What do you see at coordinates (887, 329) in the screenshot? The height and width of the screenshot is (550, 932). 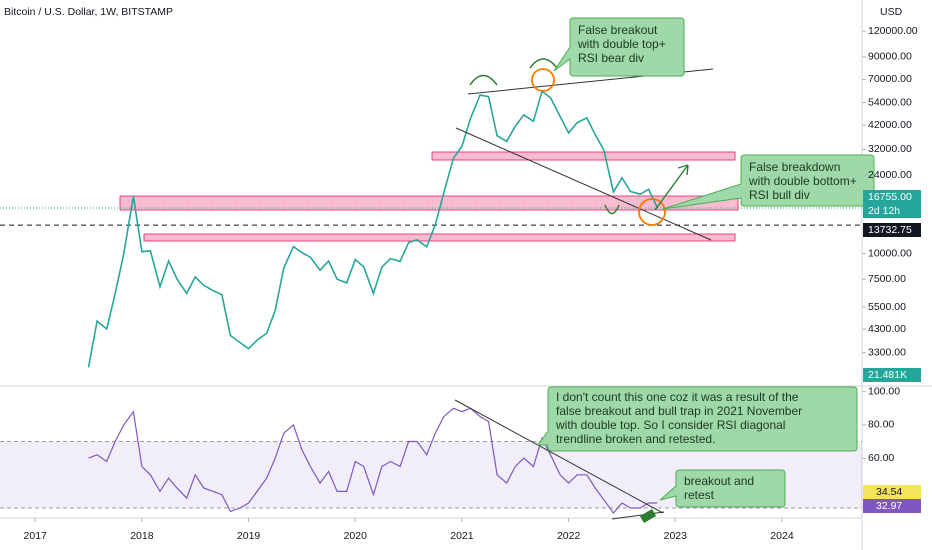 I see `y-tick-label: 4300.00` at bounding box center [887, 329].